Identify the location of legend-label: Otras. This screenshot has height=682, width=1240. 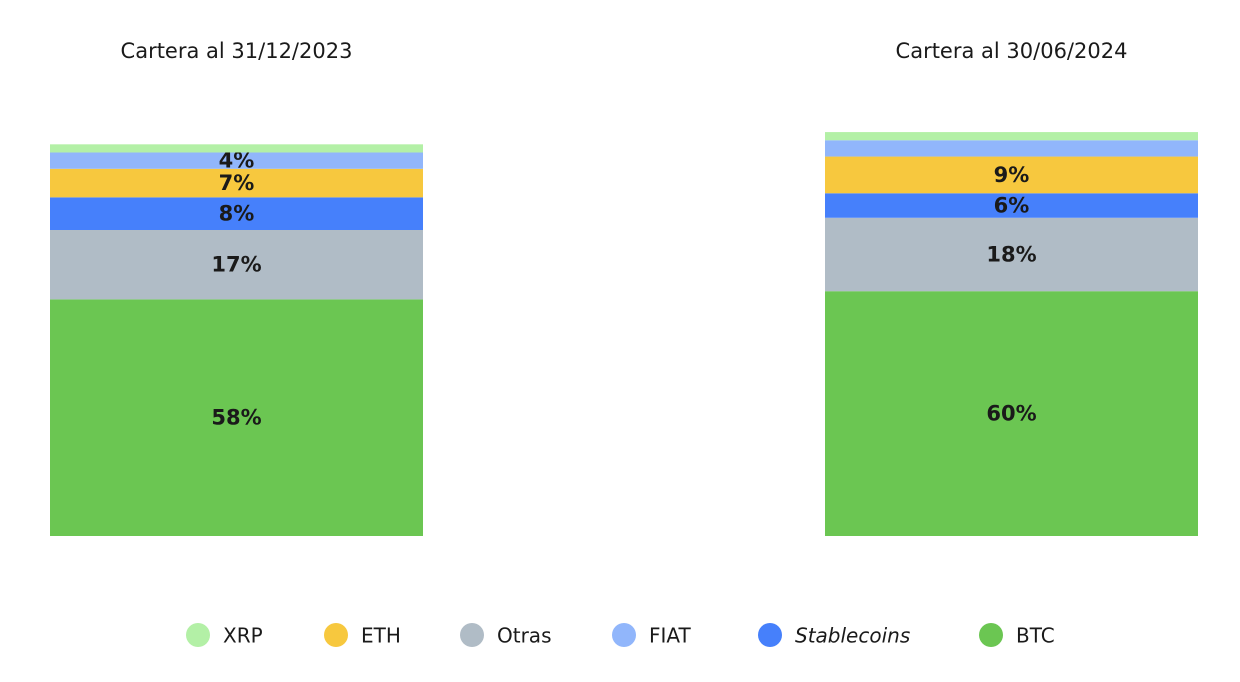
(524, 636).